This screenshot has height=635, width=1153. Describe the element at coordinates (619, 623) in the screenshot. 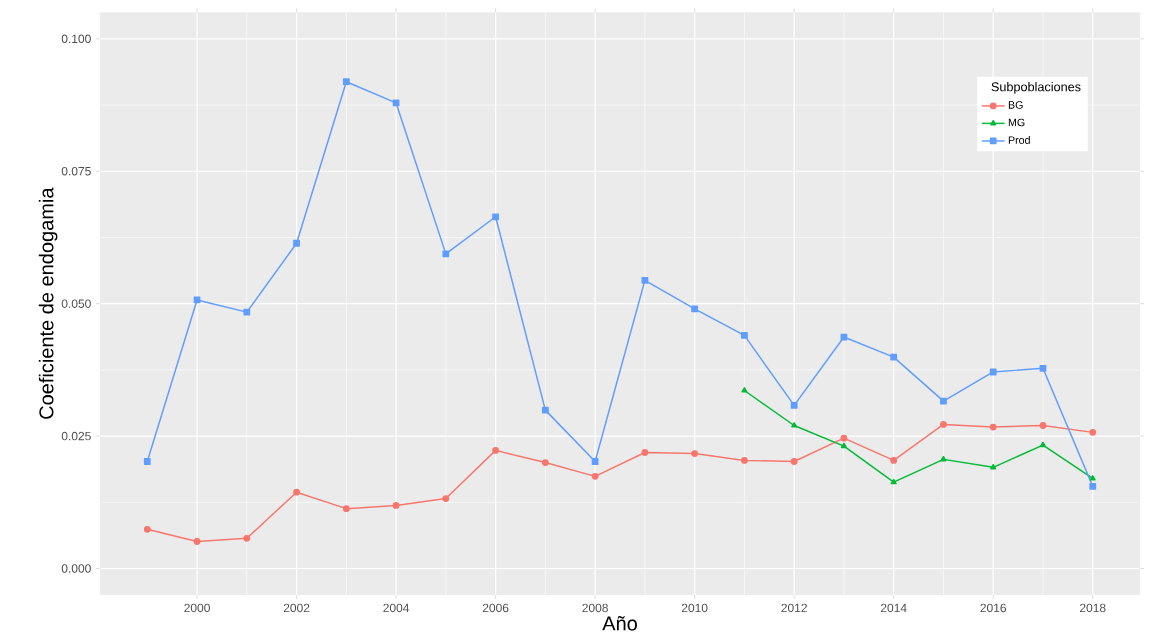

I see `x-axis-title: Año` at that location.